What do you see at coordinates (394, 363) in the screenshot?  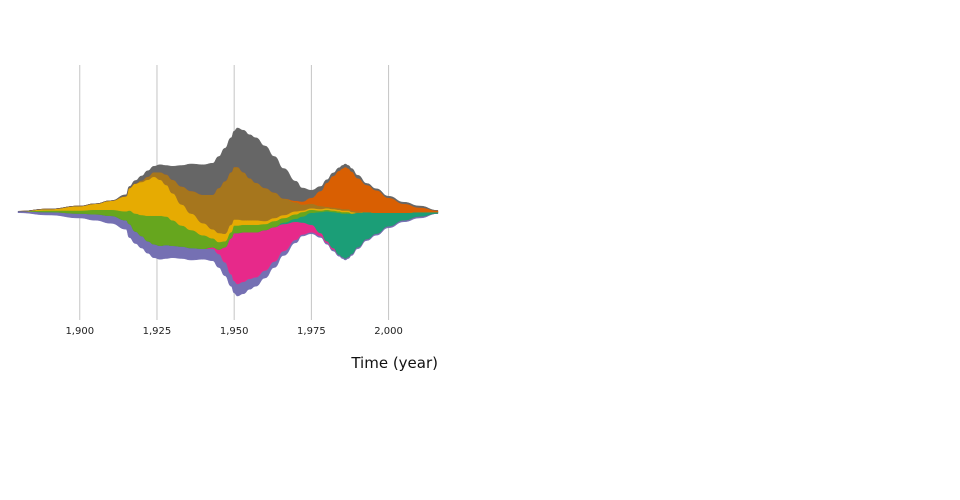 I see `x-axis-title: Time (year)` at bounding box center [394, 363].